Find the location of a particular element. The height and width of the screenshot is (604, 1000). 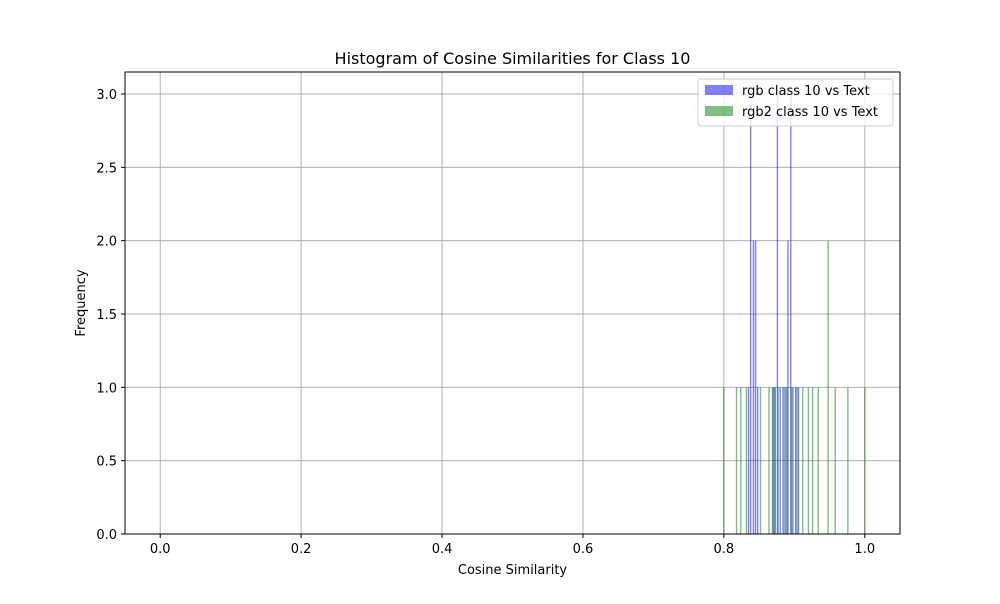

x-tick-label: 0.2 is located at coordinates (301, 549).